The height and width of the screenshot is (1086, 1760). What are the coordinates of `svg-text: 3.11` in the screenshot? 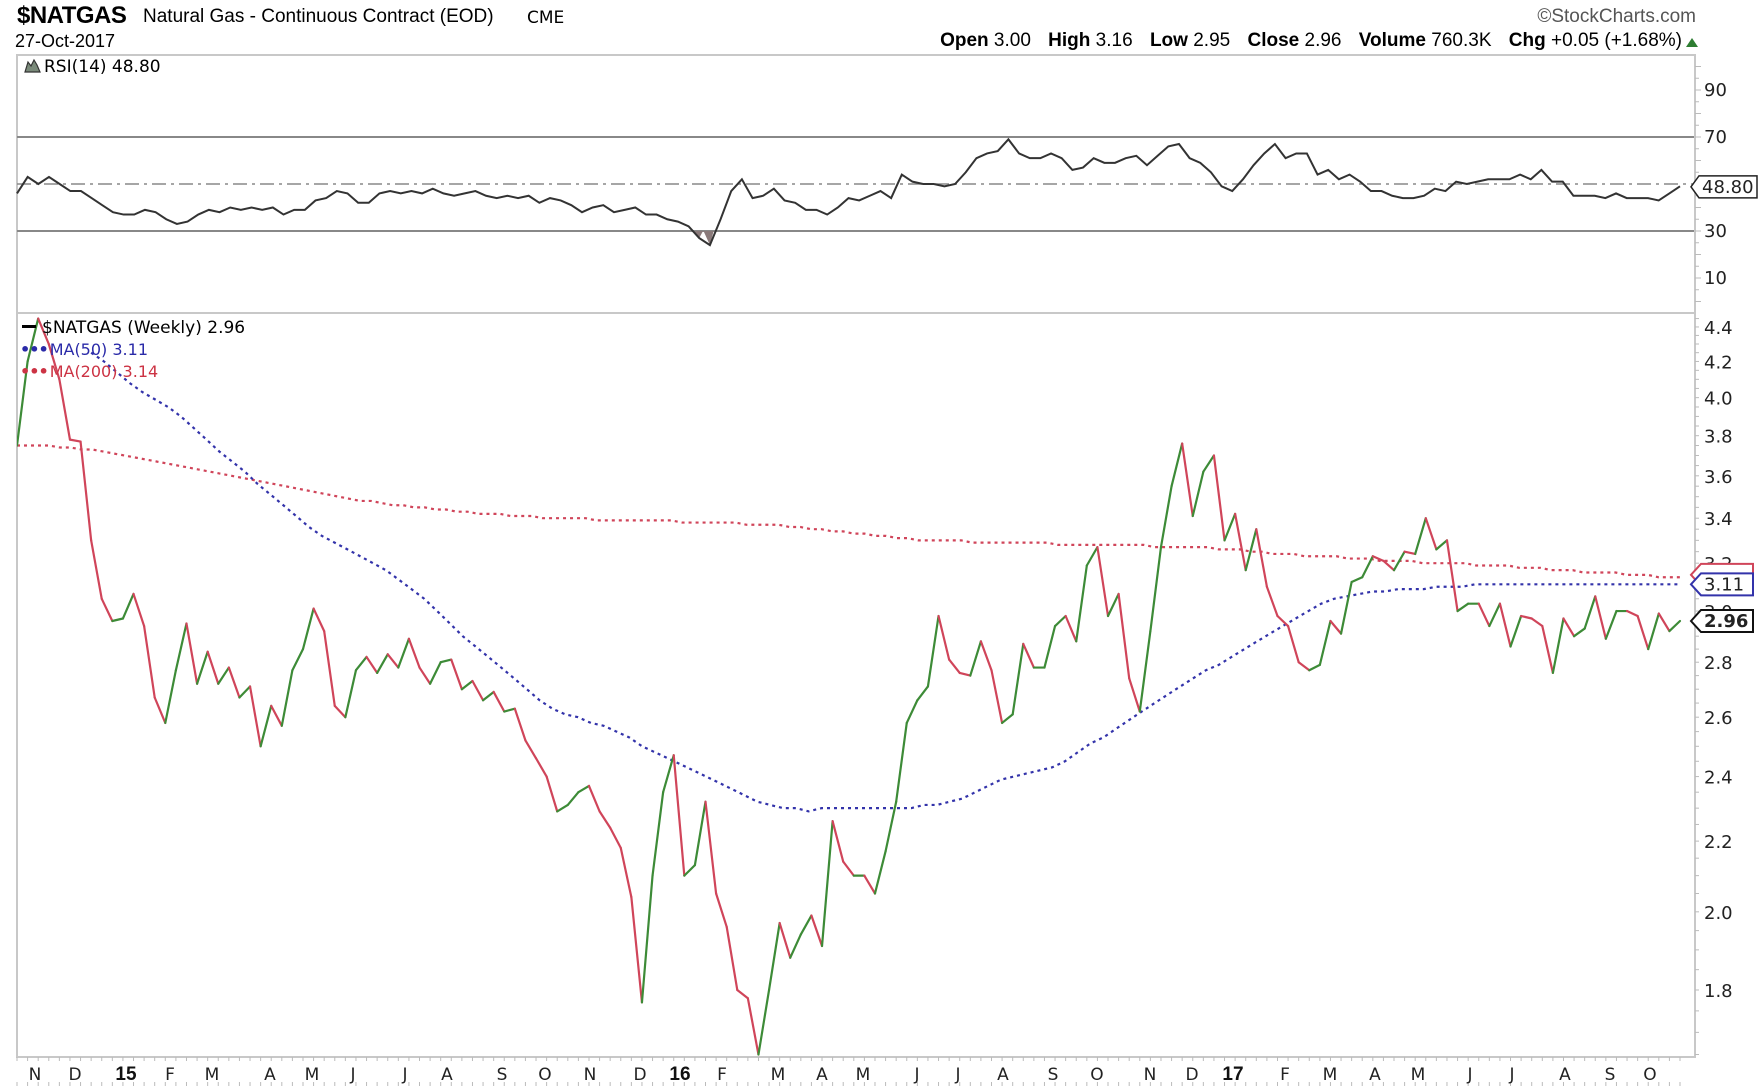 It's located at (1724, 584).